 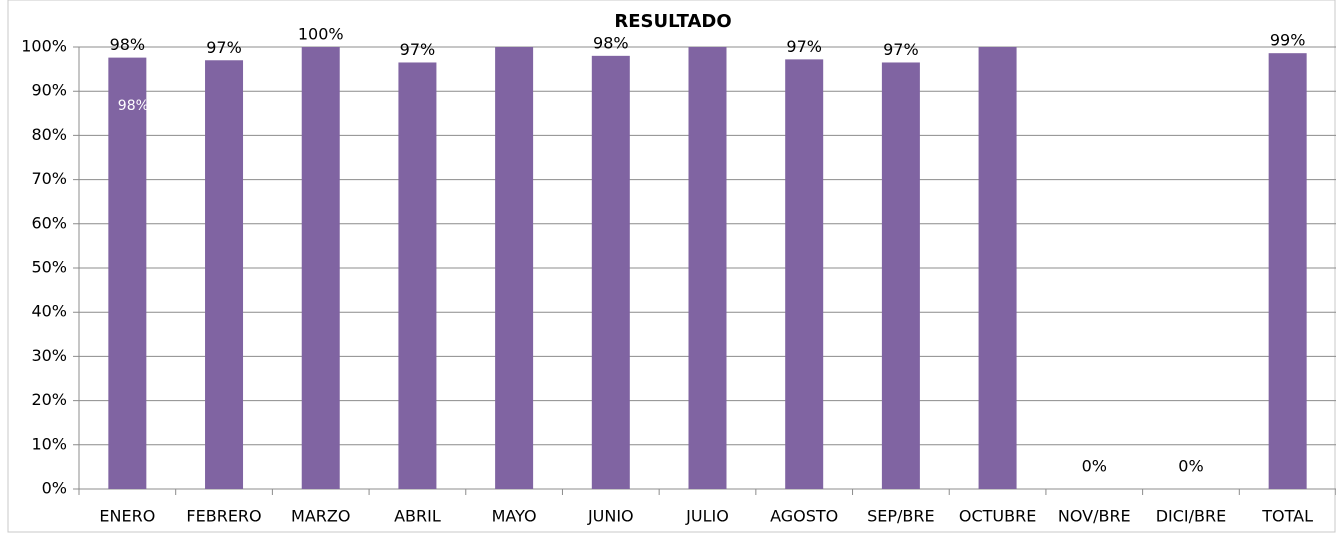 I want to click on y-tick-label: 20%, so click(x=49, y=399).